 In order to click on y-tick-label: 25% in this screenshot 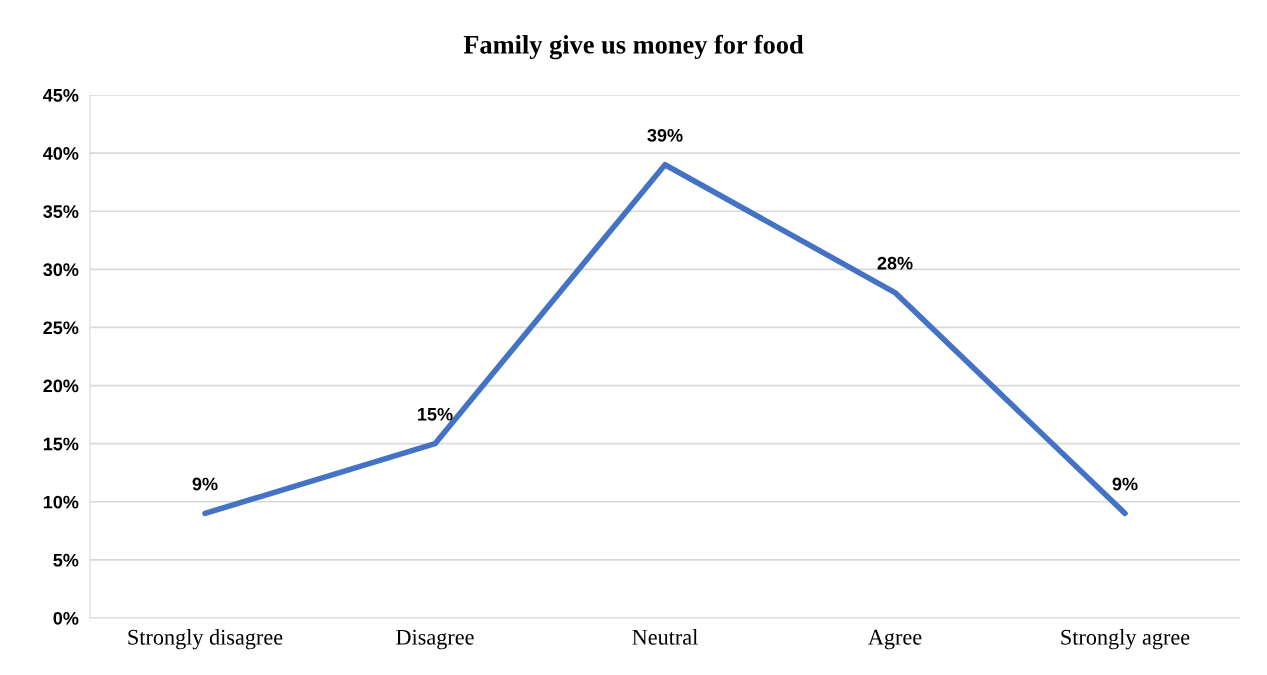, I will do `click(61, 328)`.